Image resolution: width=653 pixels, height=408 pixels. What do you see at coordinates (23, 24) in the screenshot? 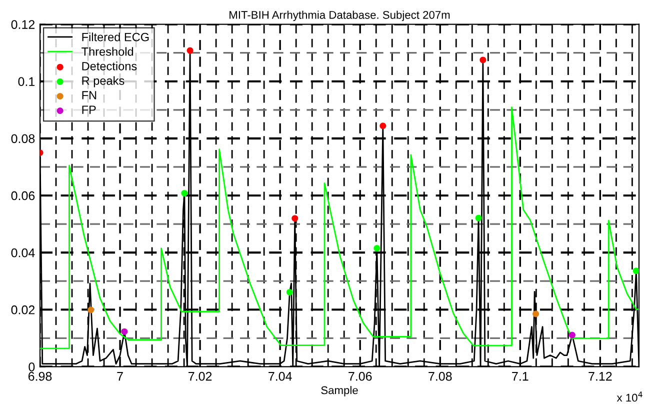
I see `y-tick-label: 0.12` at bounding box center [23, 24].